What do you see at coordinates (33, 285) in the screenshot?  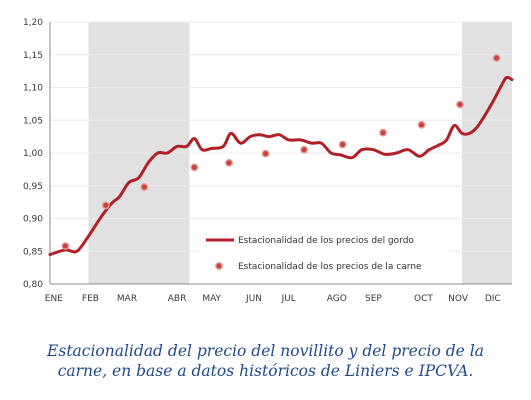 I see `y-tick-label: 0,80` at bounding box center [33, 285].